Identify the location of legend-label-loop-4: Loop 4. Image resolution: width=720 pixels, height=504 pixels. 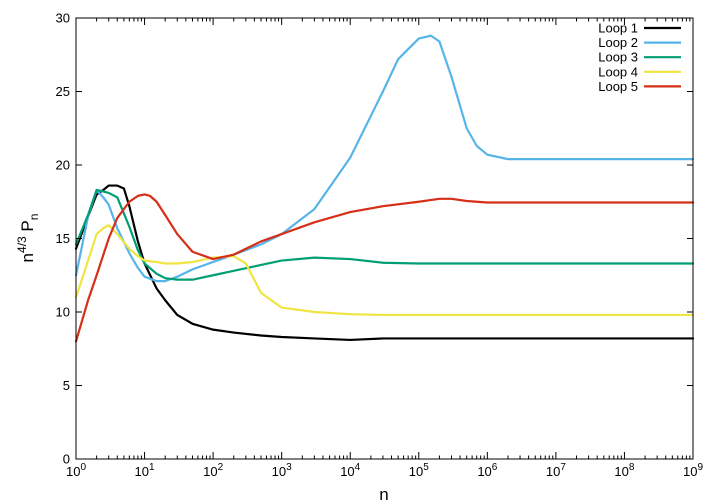
(618, 71).